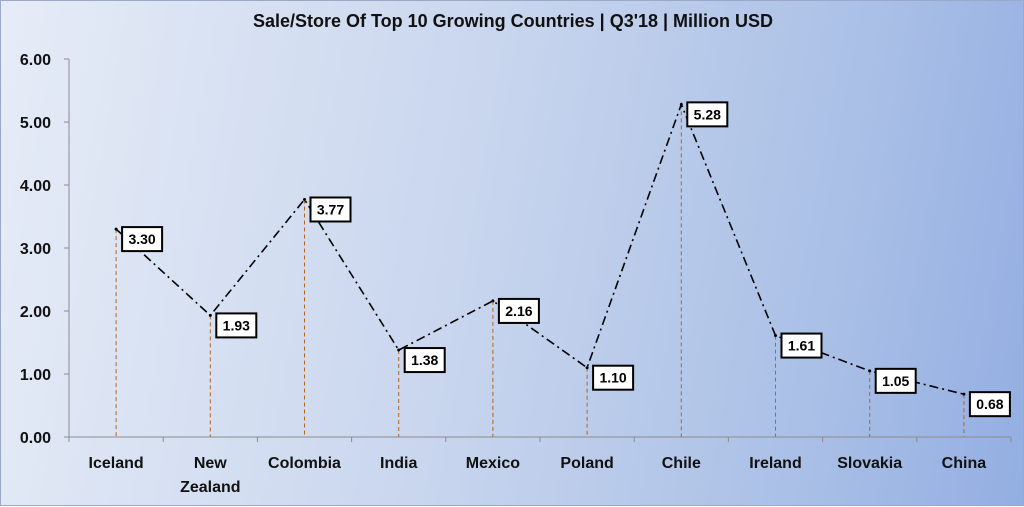 This screenshot has height=507, width=1024. I want to click on x-tick-label: India, so click(398, 463).